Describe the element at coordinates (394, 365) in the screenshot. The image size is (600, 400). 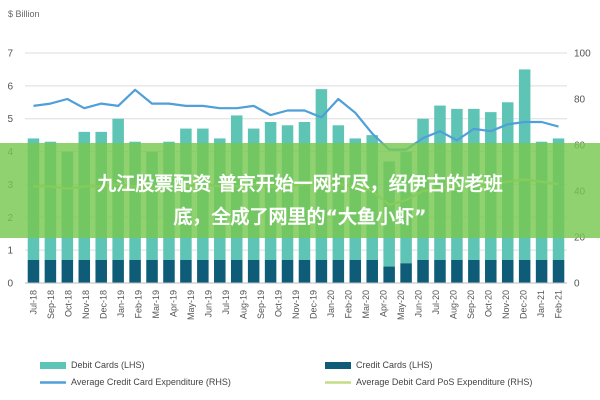
I see `legend-label: Credit Cards (LHS)` at that location.